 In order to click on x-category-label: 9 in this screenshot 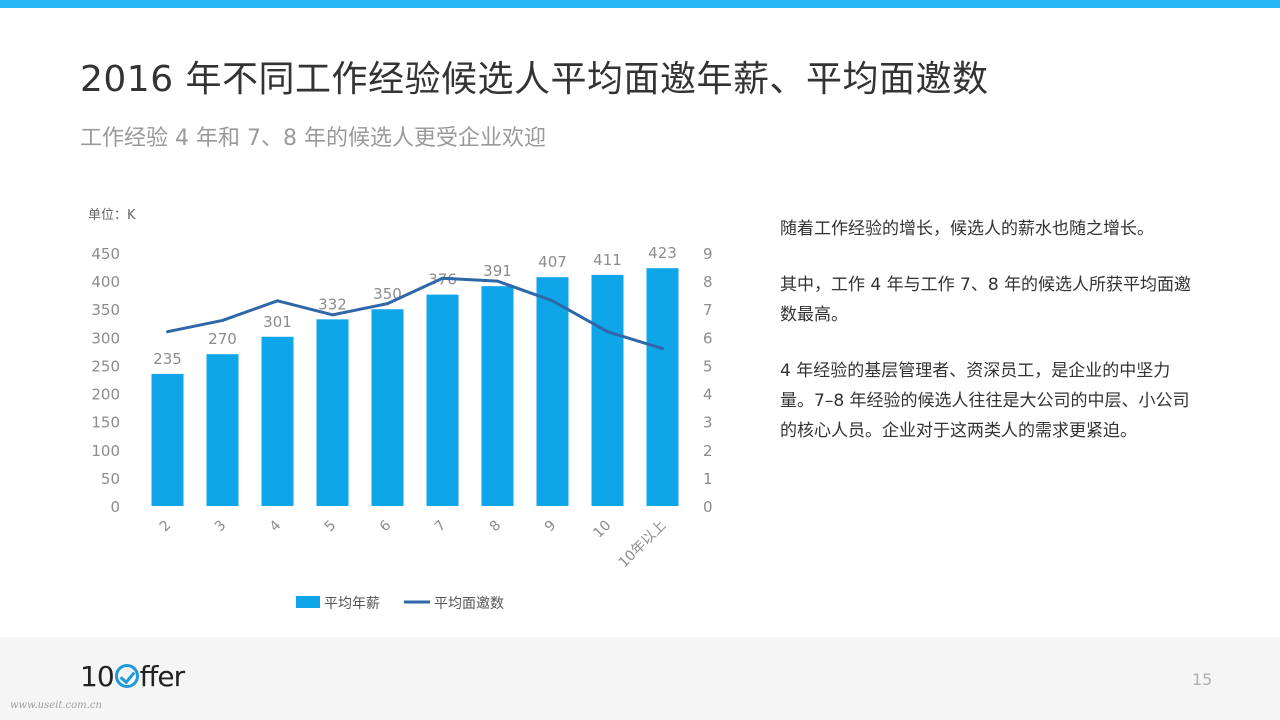, I will do `click(551, 527)`.